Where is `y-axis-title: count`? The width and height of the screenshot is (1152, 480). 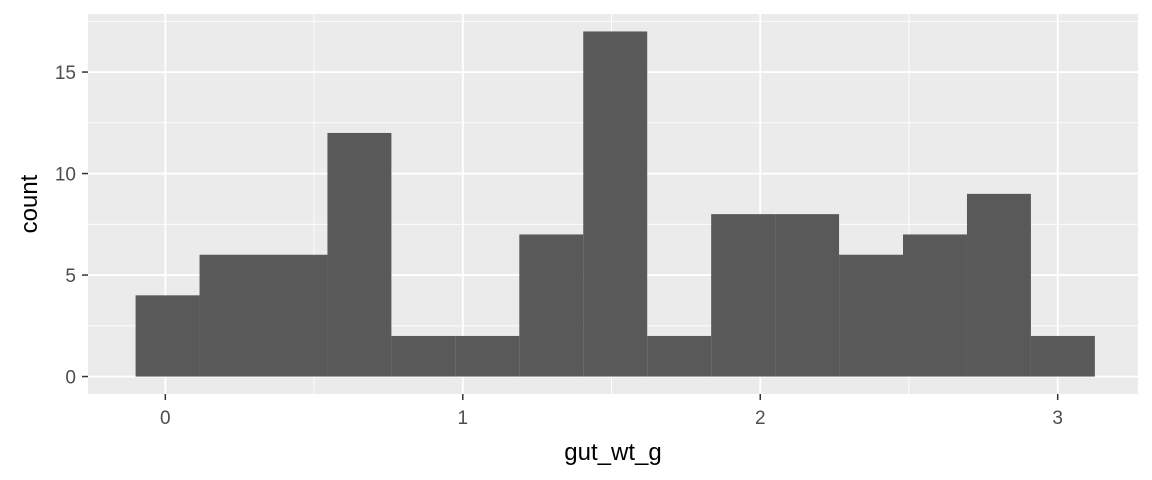 y-axis-title: count is located at coordinates (29, 203).